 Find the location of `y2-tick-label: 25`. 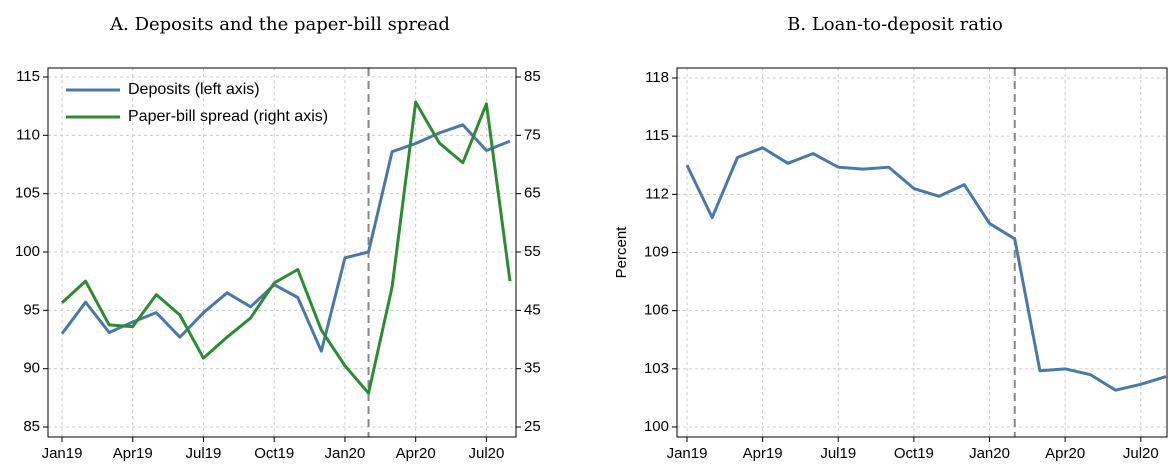

y2-tick-label: 25 is located at coordinates (532, 426).